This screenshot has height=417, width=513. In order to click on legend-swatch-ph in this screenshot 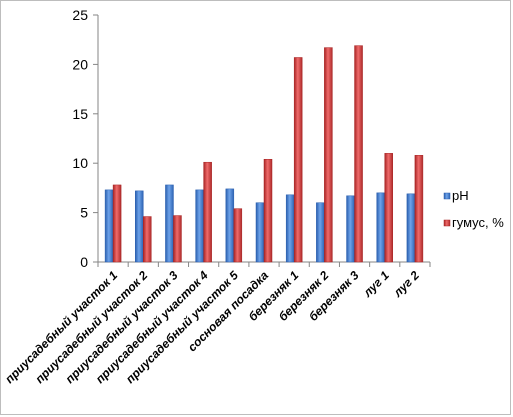, I will do `click(447, 196)`.